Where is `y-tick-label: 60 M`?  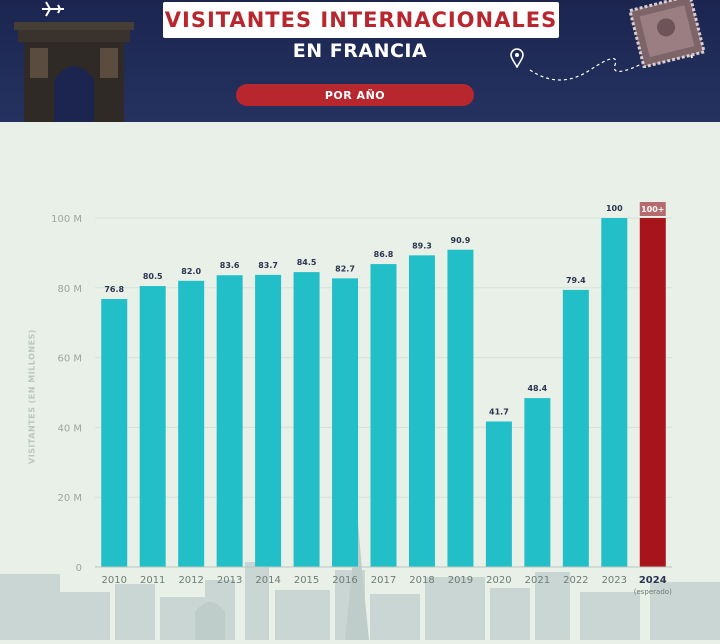 y-tick-label: 60 M is located at coordinates (69, 359).